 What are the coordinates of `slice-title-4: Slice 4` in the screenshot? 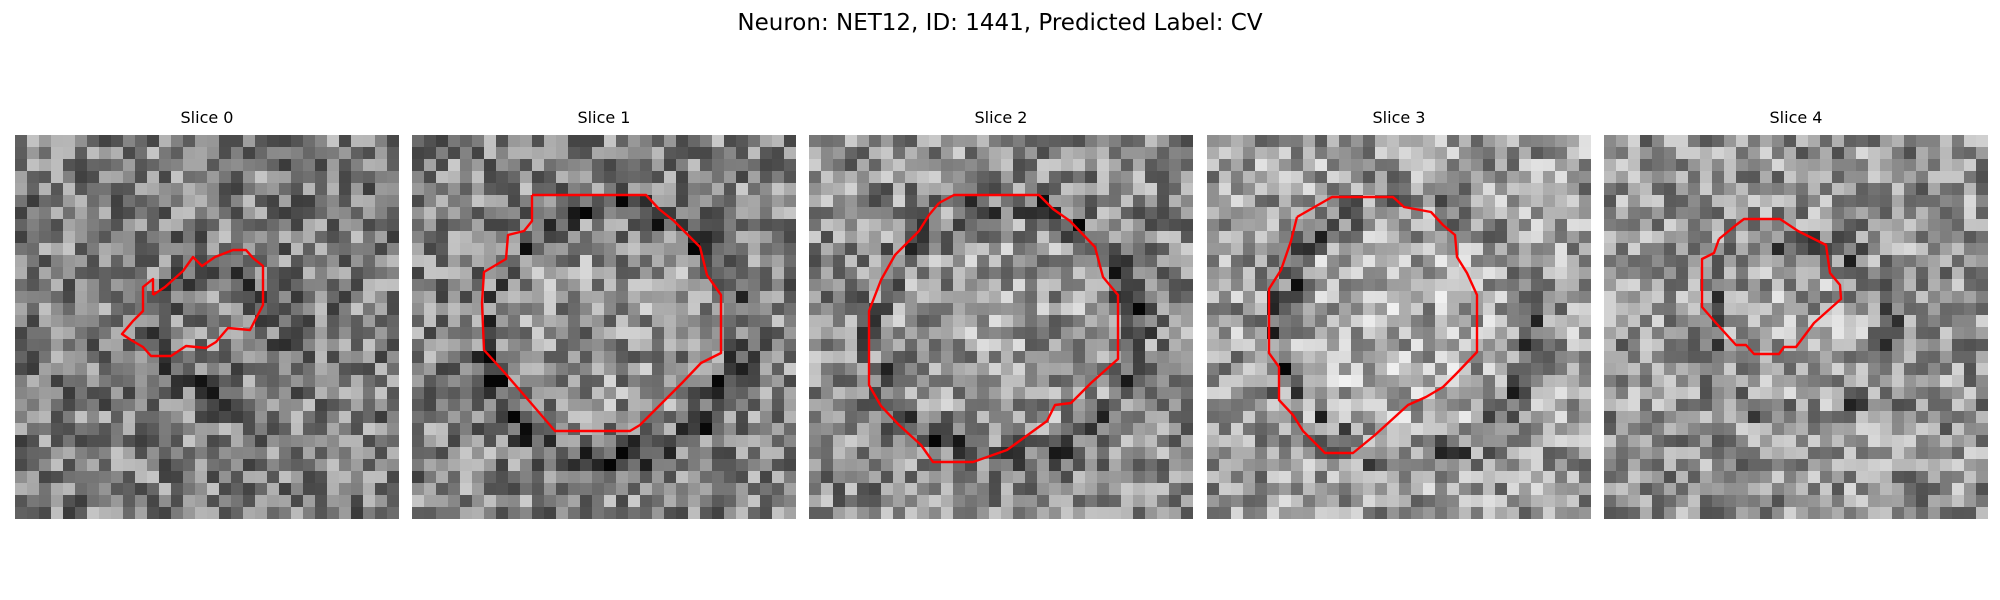 It's located at (1796, 117).